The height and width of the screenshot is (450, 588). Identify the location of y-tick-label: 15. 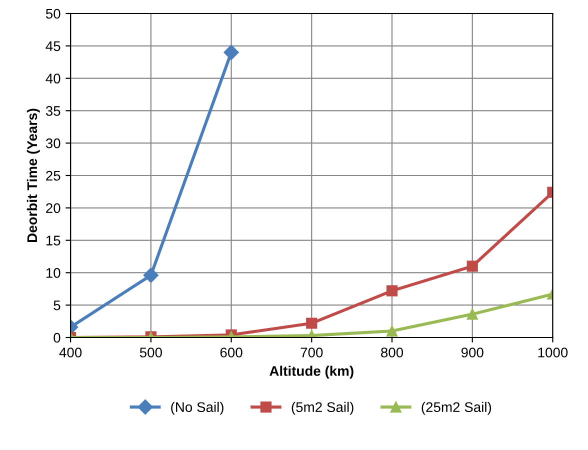
(53, 241).